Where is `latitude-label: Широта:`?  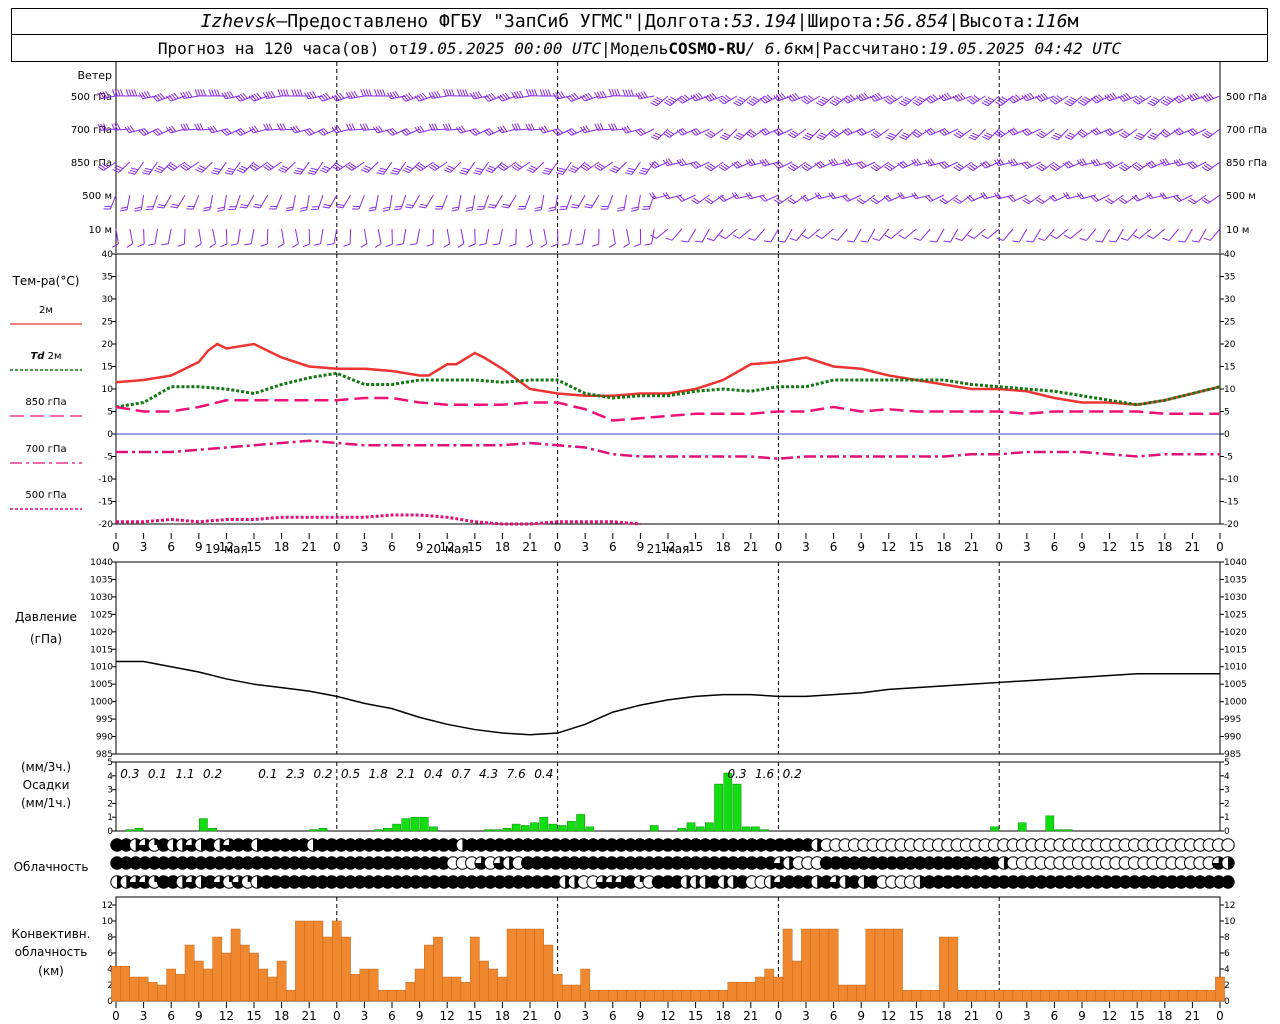
latitude-label: Широта: is located at coordinates (845, 21).